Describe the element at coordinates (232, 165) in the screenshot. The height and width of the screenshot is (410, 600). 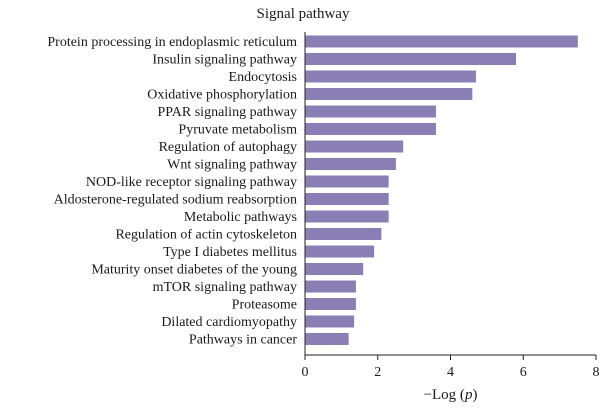
I see `category-label: Wnt signaling pathway` at that location.